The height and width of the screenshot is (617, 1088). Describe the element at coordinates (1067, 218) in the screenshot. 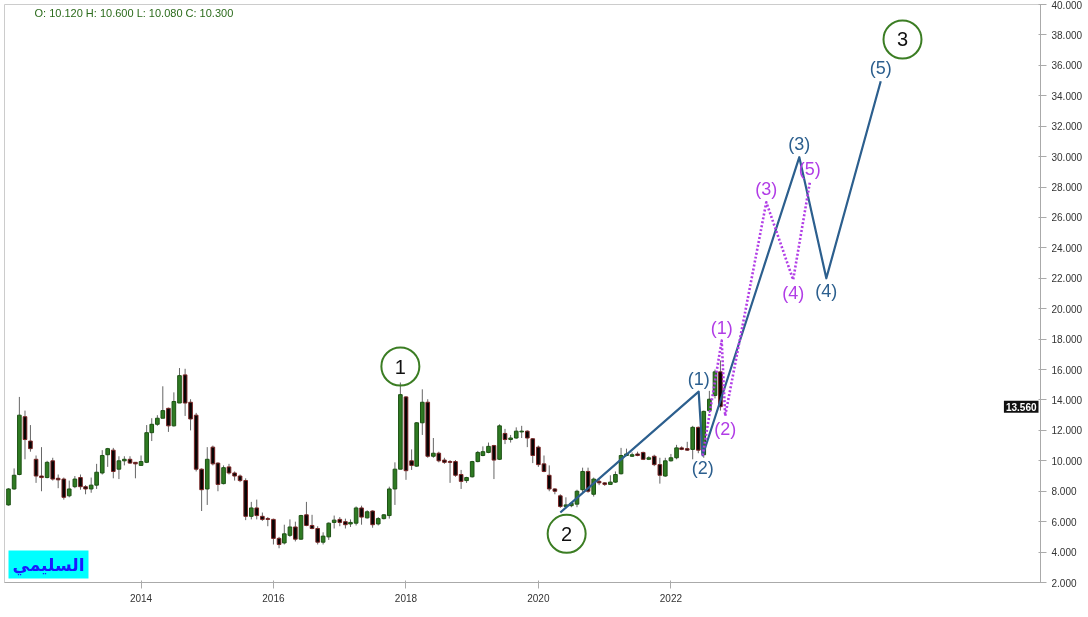

I see `y-tick-label: 26.000` at that location.